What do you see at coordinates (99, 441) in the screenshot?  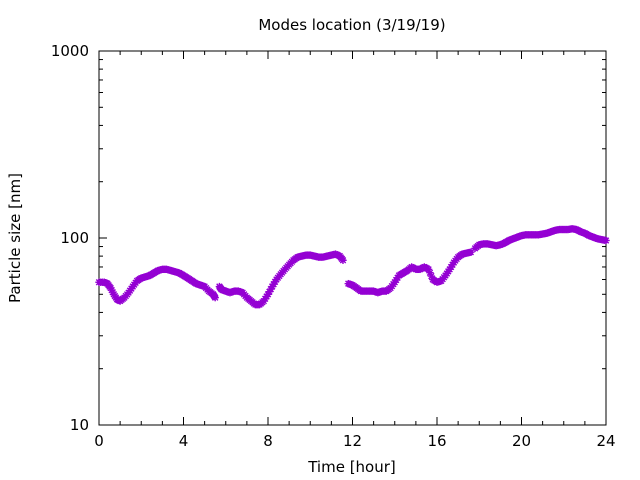 I see `x-tick-label: 0` at bounding box center [99, 441].